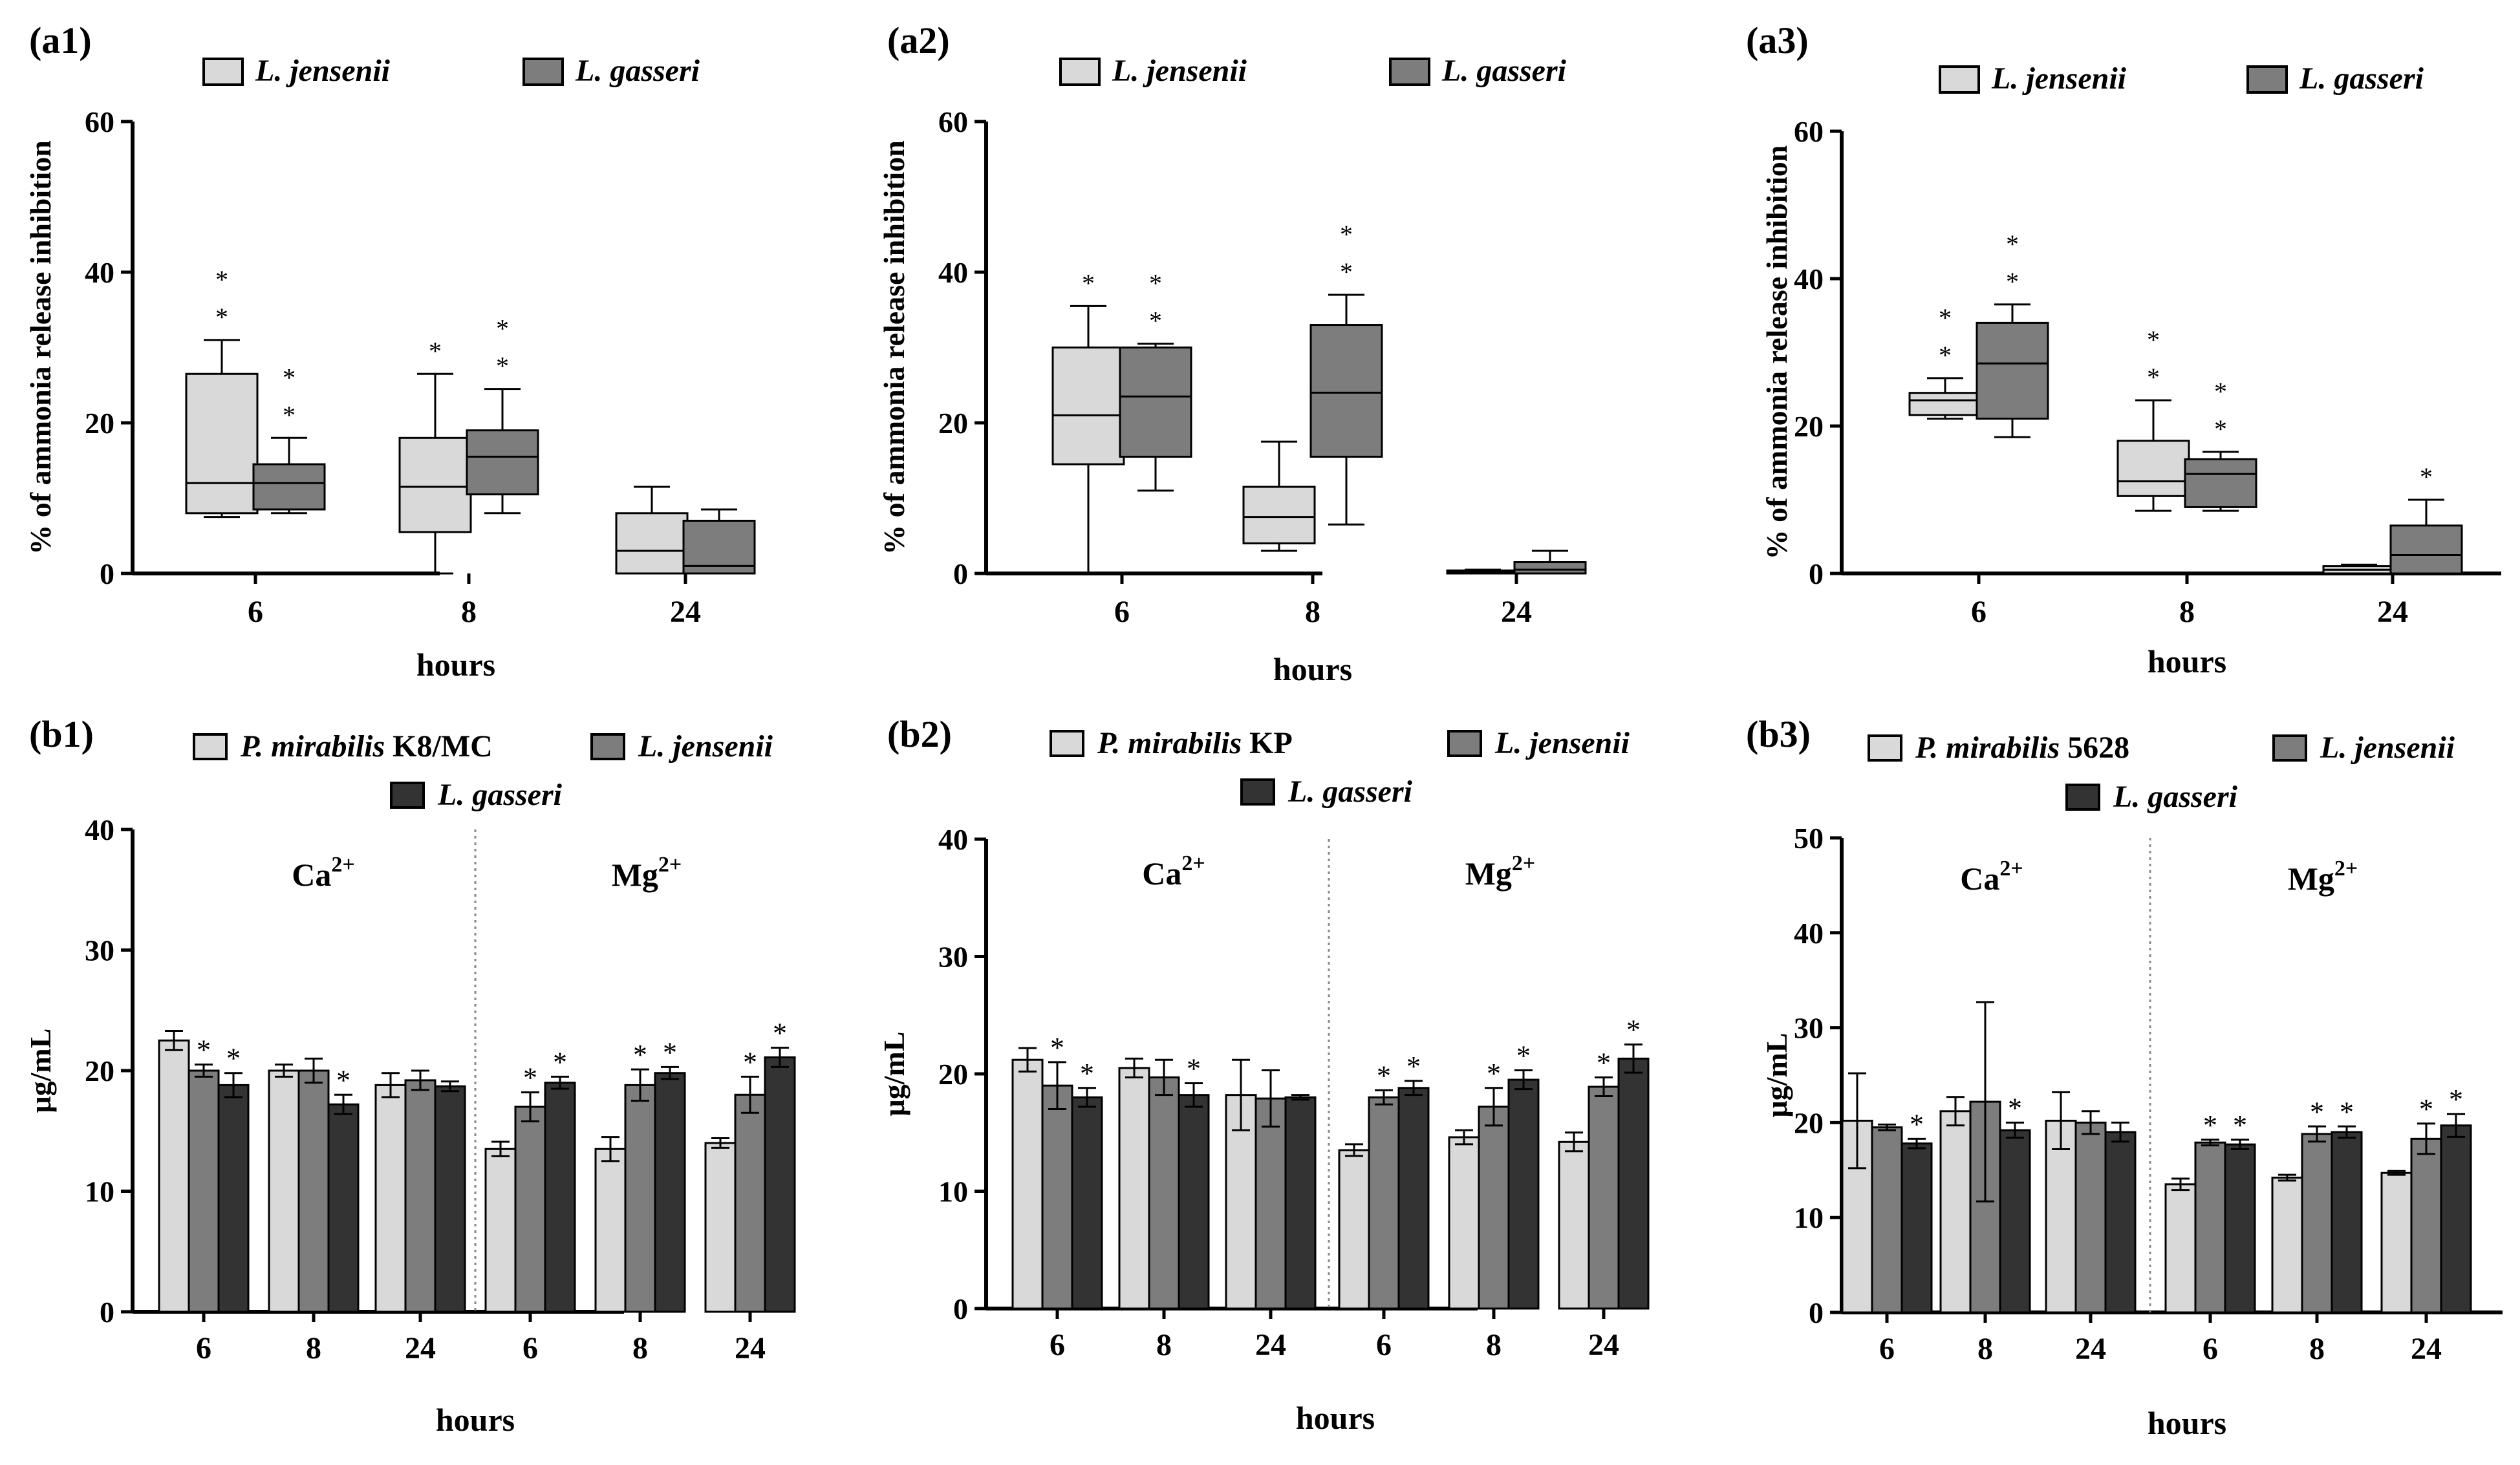 This screenshot has width=2520, height=1465. What do you see at coordinates (107, 1313) in the screenshot?
I see `y-tick-label: 0` at bounding box center [107, 1313].